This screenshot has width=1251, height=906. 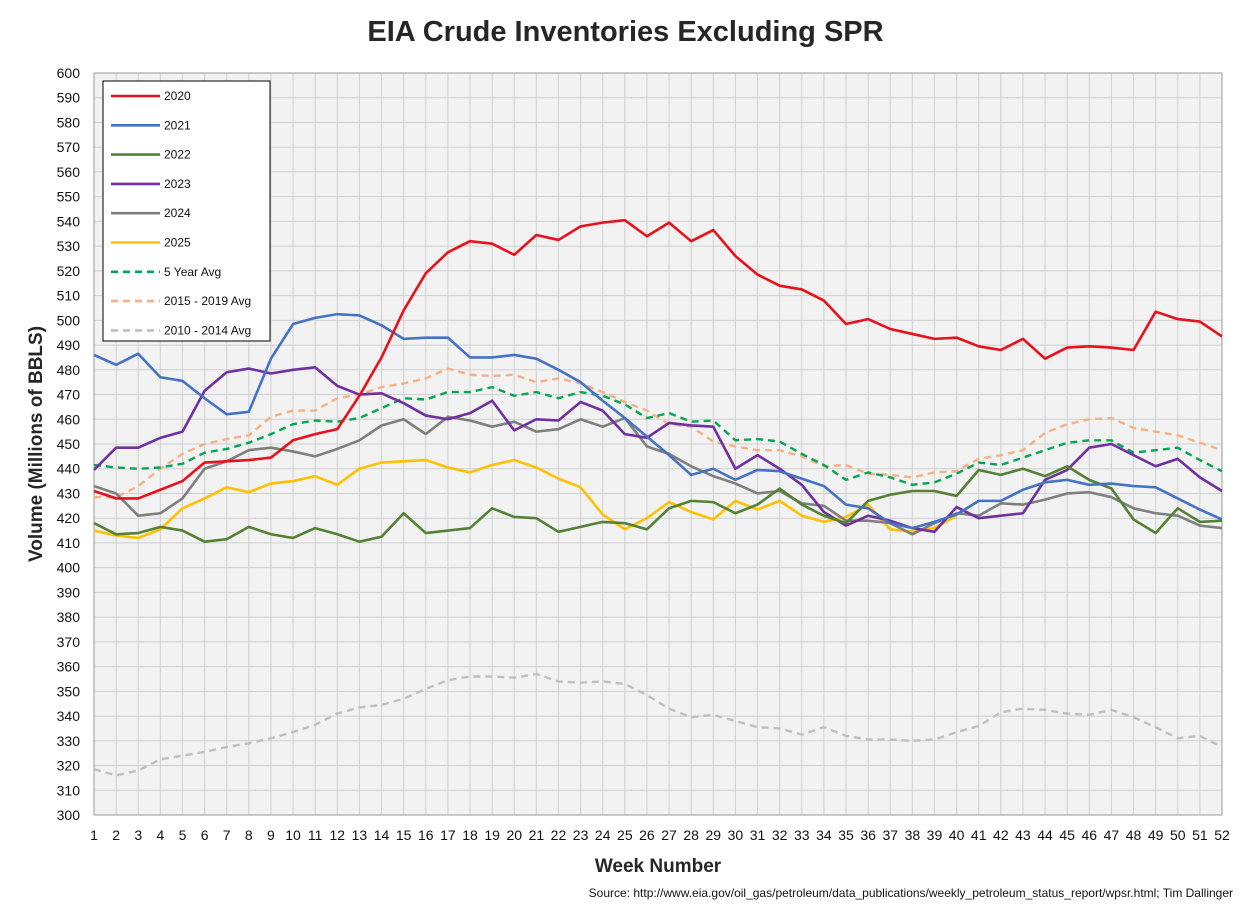 What do you see at coordinates (69, 271) in the screenshot?
I see `y-tick-label: 520` at bounding box center [69, 271].